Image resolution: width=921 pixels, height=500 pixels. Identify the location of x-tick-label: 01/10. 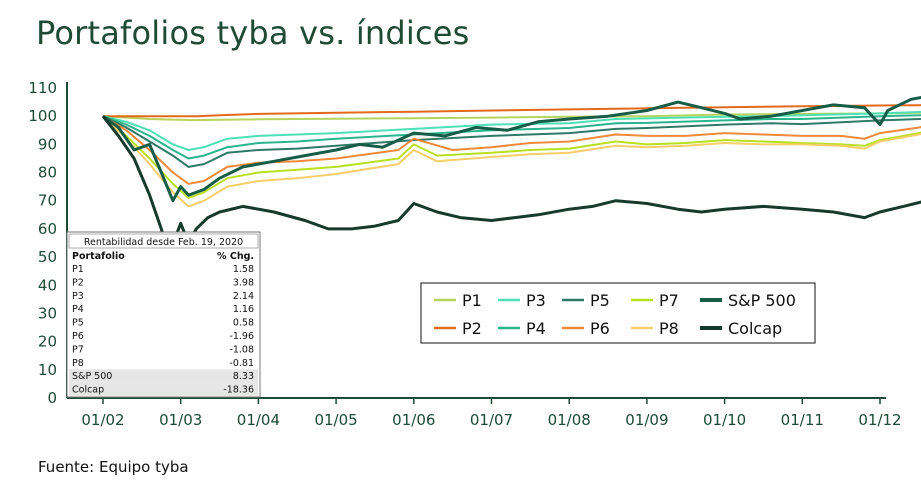
(724, 420).